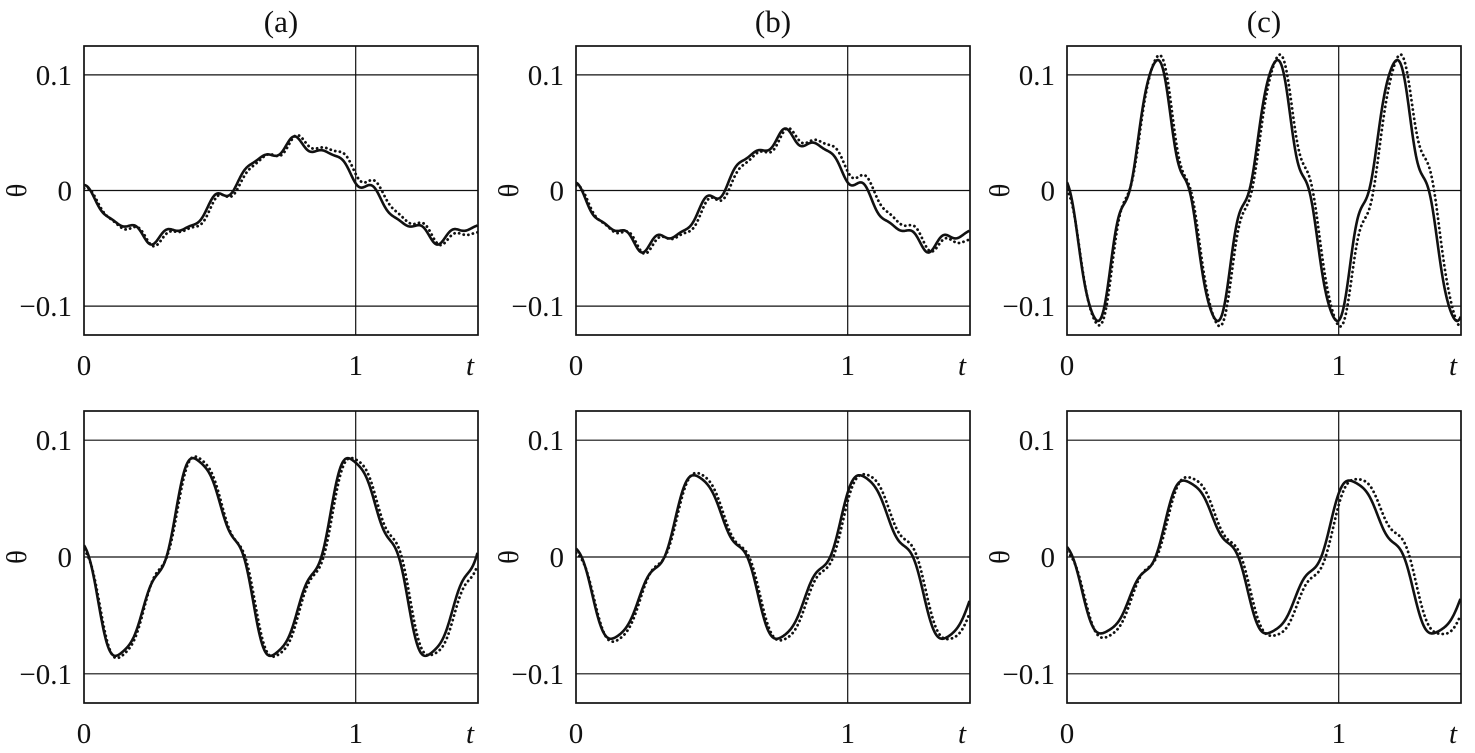 The image size is (1475, 753). I want to click on subplot-title: (a), so click(281, 21).